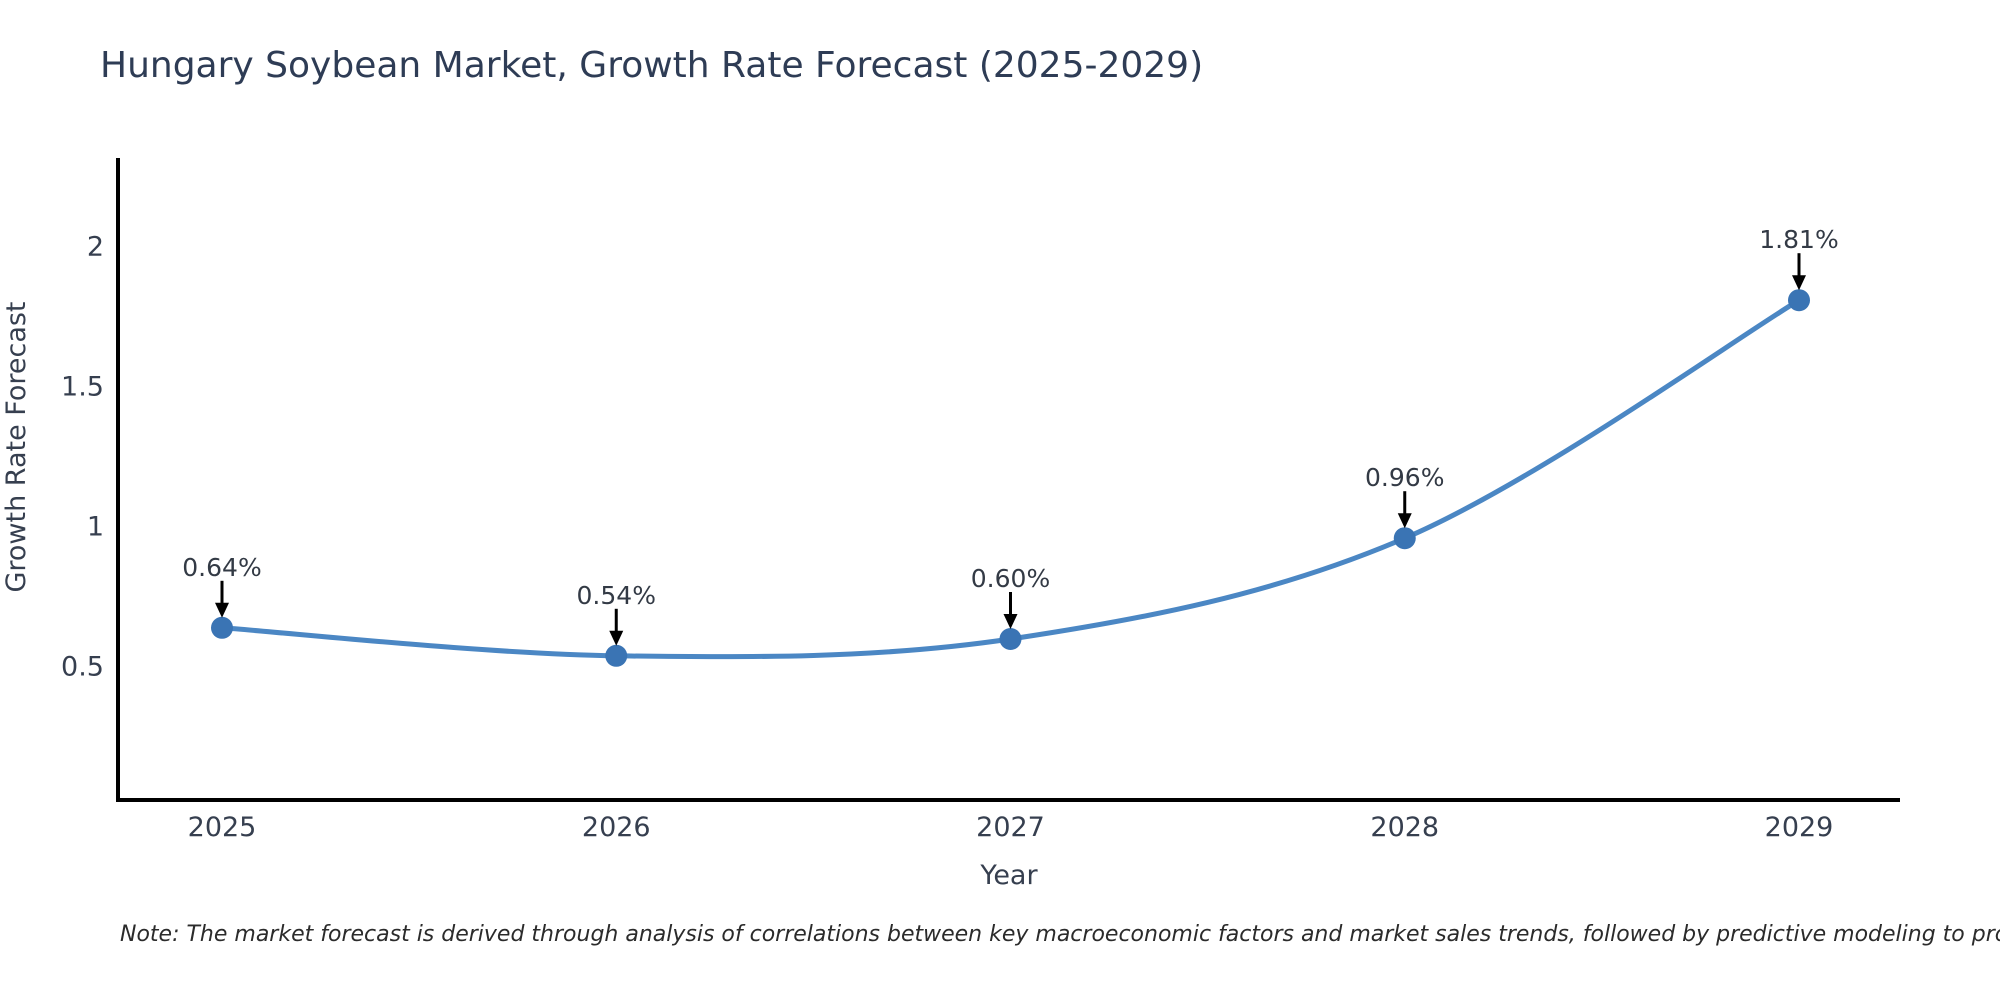  What do you see at coordinates (616, 595) in the screenshot?
I see `annotation-label-2026: 0.54%` at bounding box center [616, 595].